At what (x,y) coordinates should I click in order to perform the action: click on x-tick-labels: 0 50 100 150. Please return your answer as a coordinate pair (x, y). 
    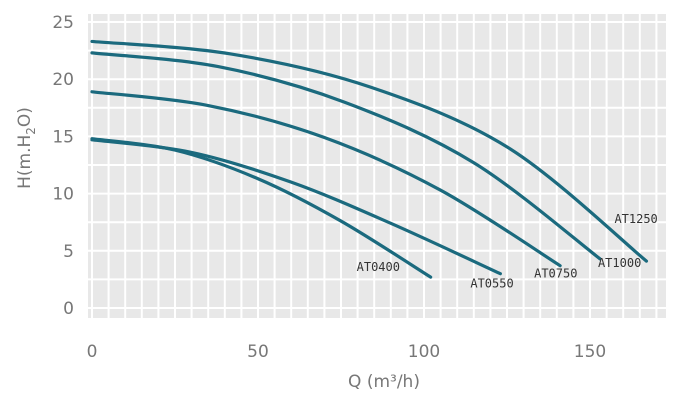
    Looking at the image, I should click on (347, 352).